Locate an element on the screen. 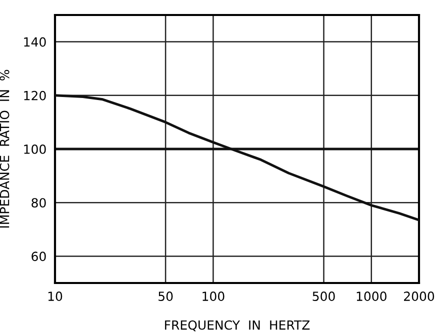  y-tick-label: 100 is located at coordinates (35, 149).